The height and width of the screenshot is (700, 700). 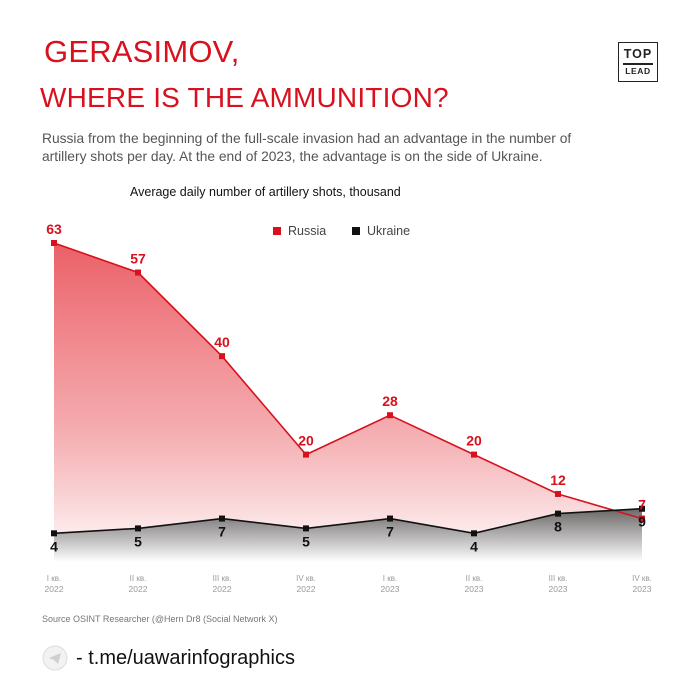 I want to click on legend-swatch-russia, so click(x=277, y=231).